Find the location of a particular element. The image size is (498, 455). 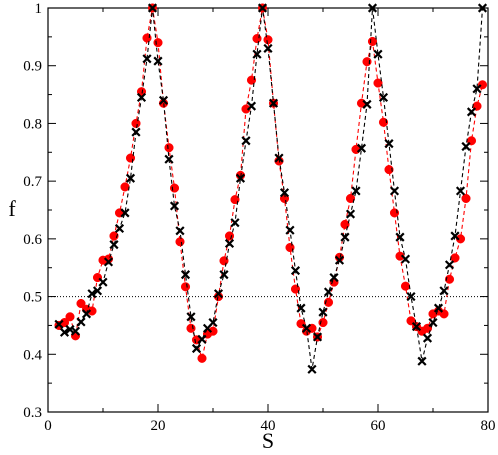

y-tick-label: 0.8 is located at coordinates (32, 124).